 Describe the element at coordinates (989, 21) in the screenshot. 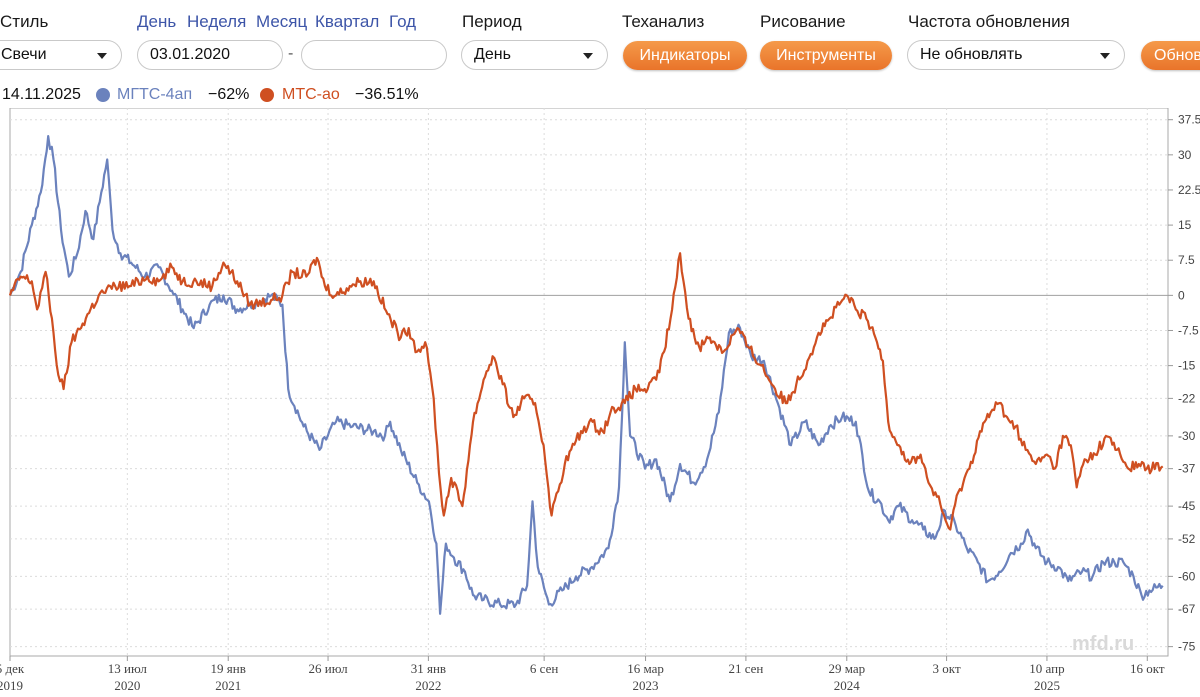

I see `refresh-rate-label: Частота обновления` at that location.